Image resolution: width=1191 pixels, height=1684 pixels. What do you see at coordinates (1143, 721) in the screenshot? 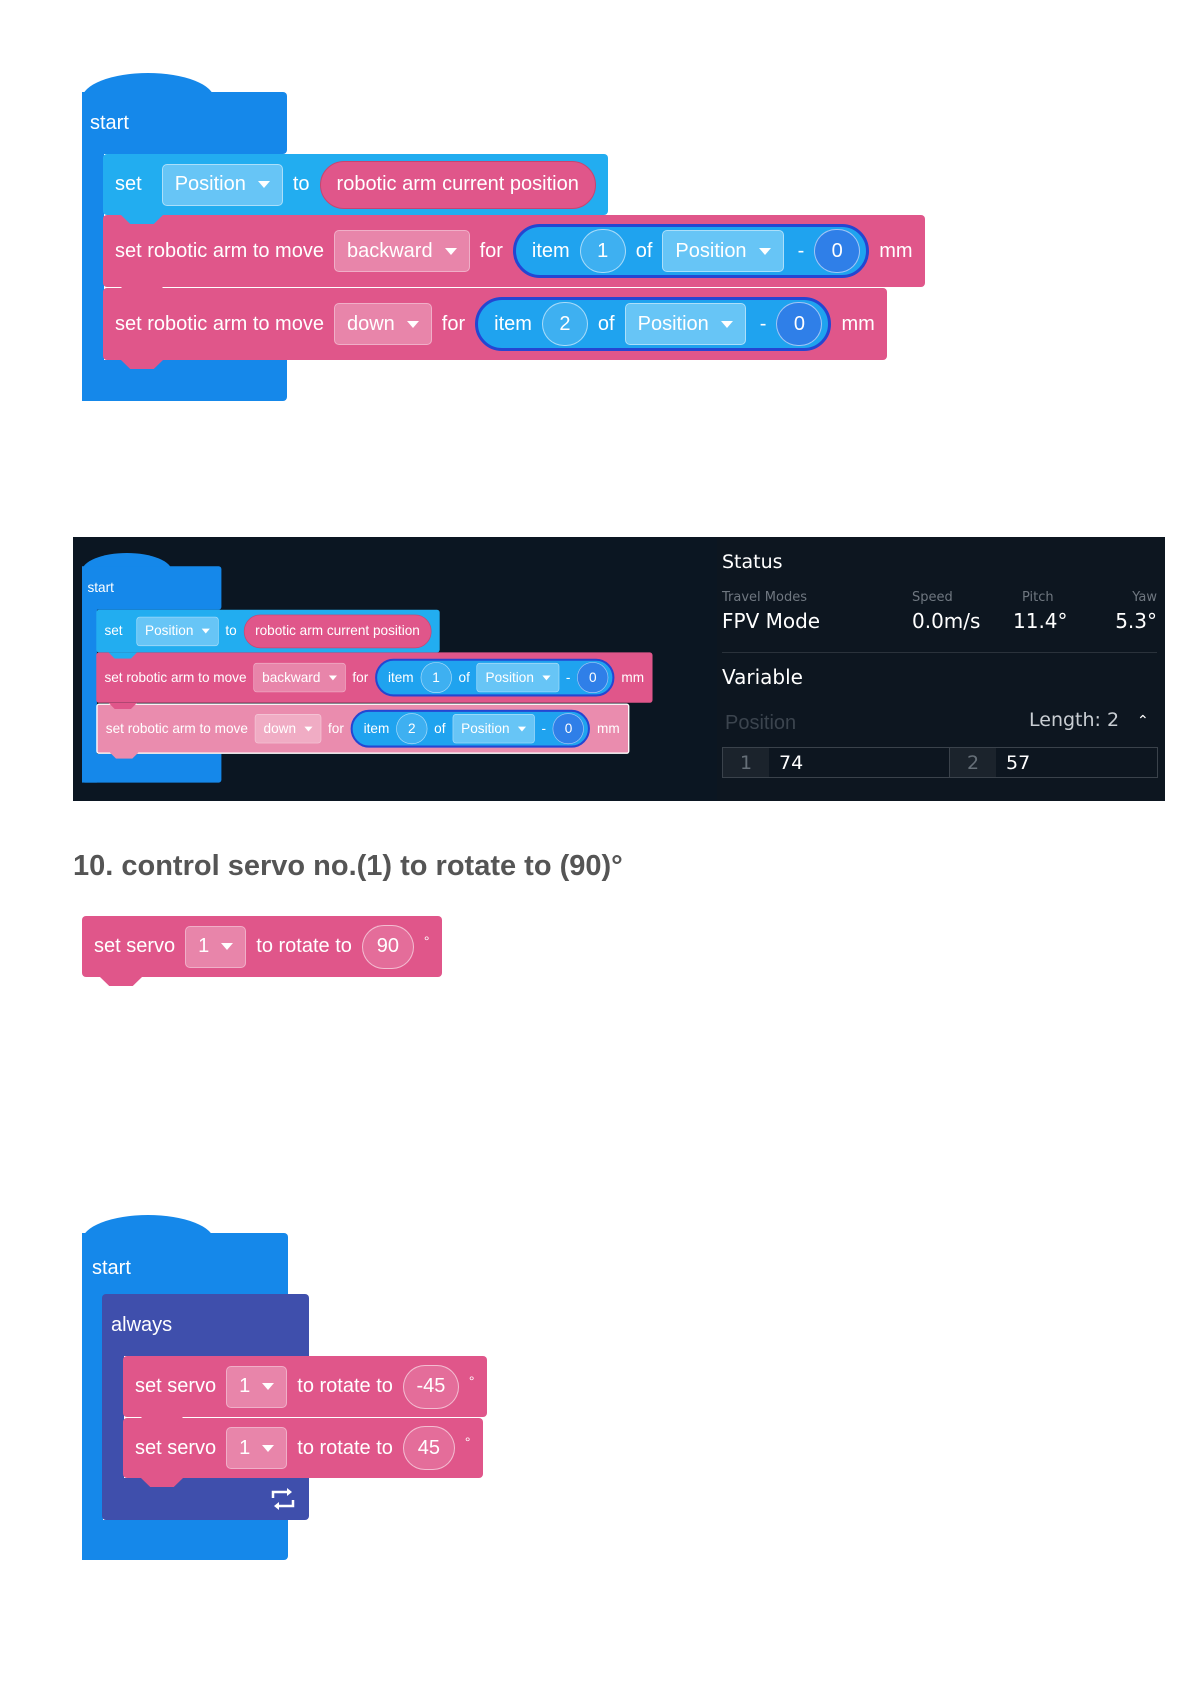
I see `collapse-chevron-up-icon: ⌃` at bounding box center [1143, 721].